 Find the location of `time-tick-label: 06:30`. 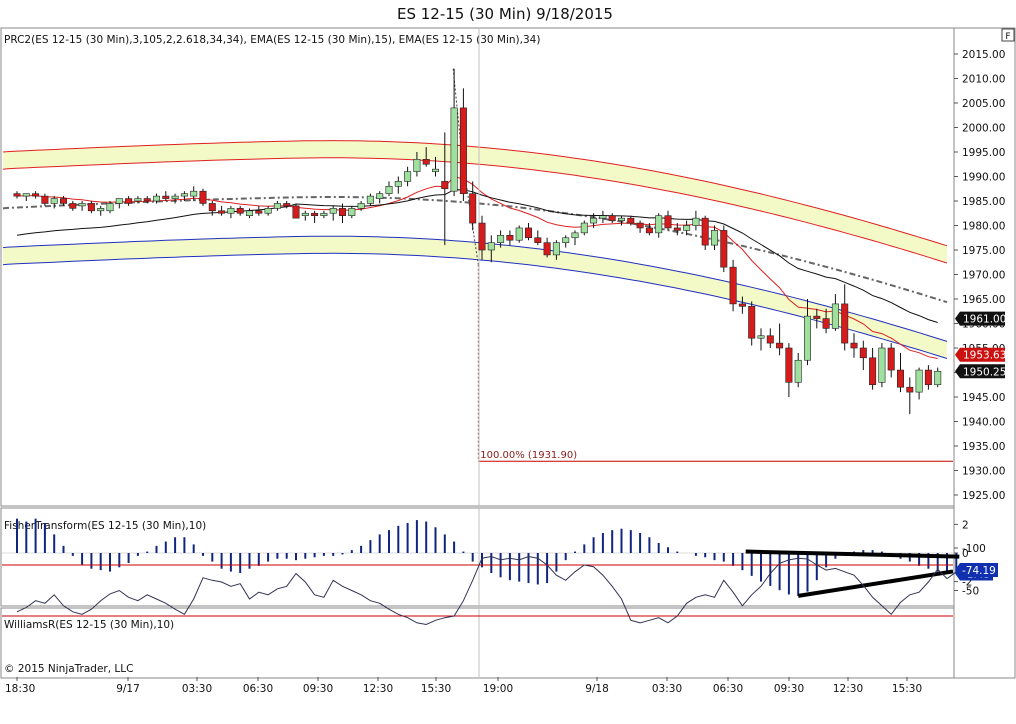

time-tick-label: 06:30 is located at coordinates (728, 689).